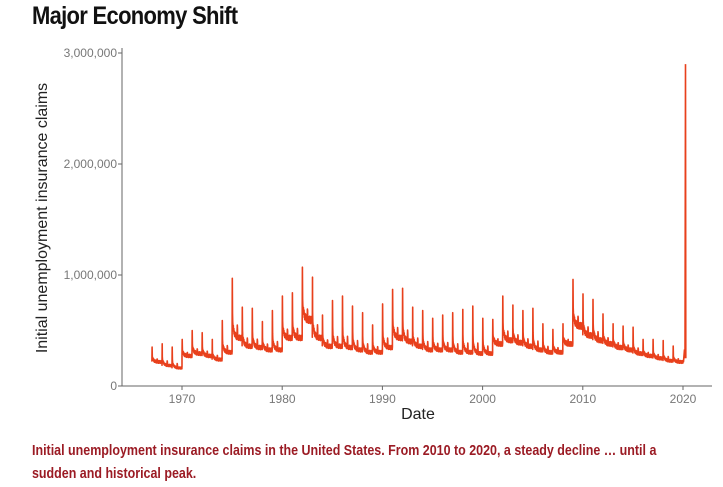  What do you see at coordinates (207, 345) in the screenshot?
I see `series-segment-1972` at bounding box center [207, 345].